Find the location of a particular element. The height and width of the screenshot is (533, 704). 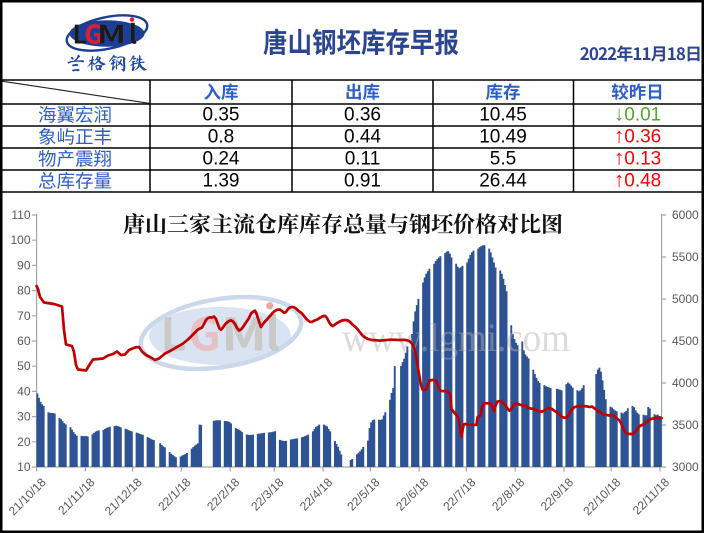

svg-text: 0.11 is located at coordinates (363, 158).